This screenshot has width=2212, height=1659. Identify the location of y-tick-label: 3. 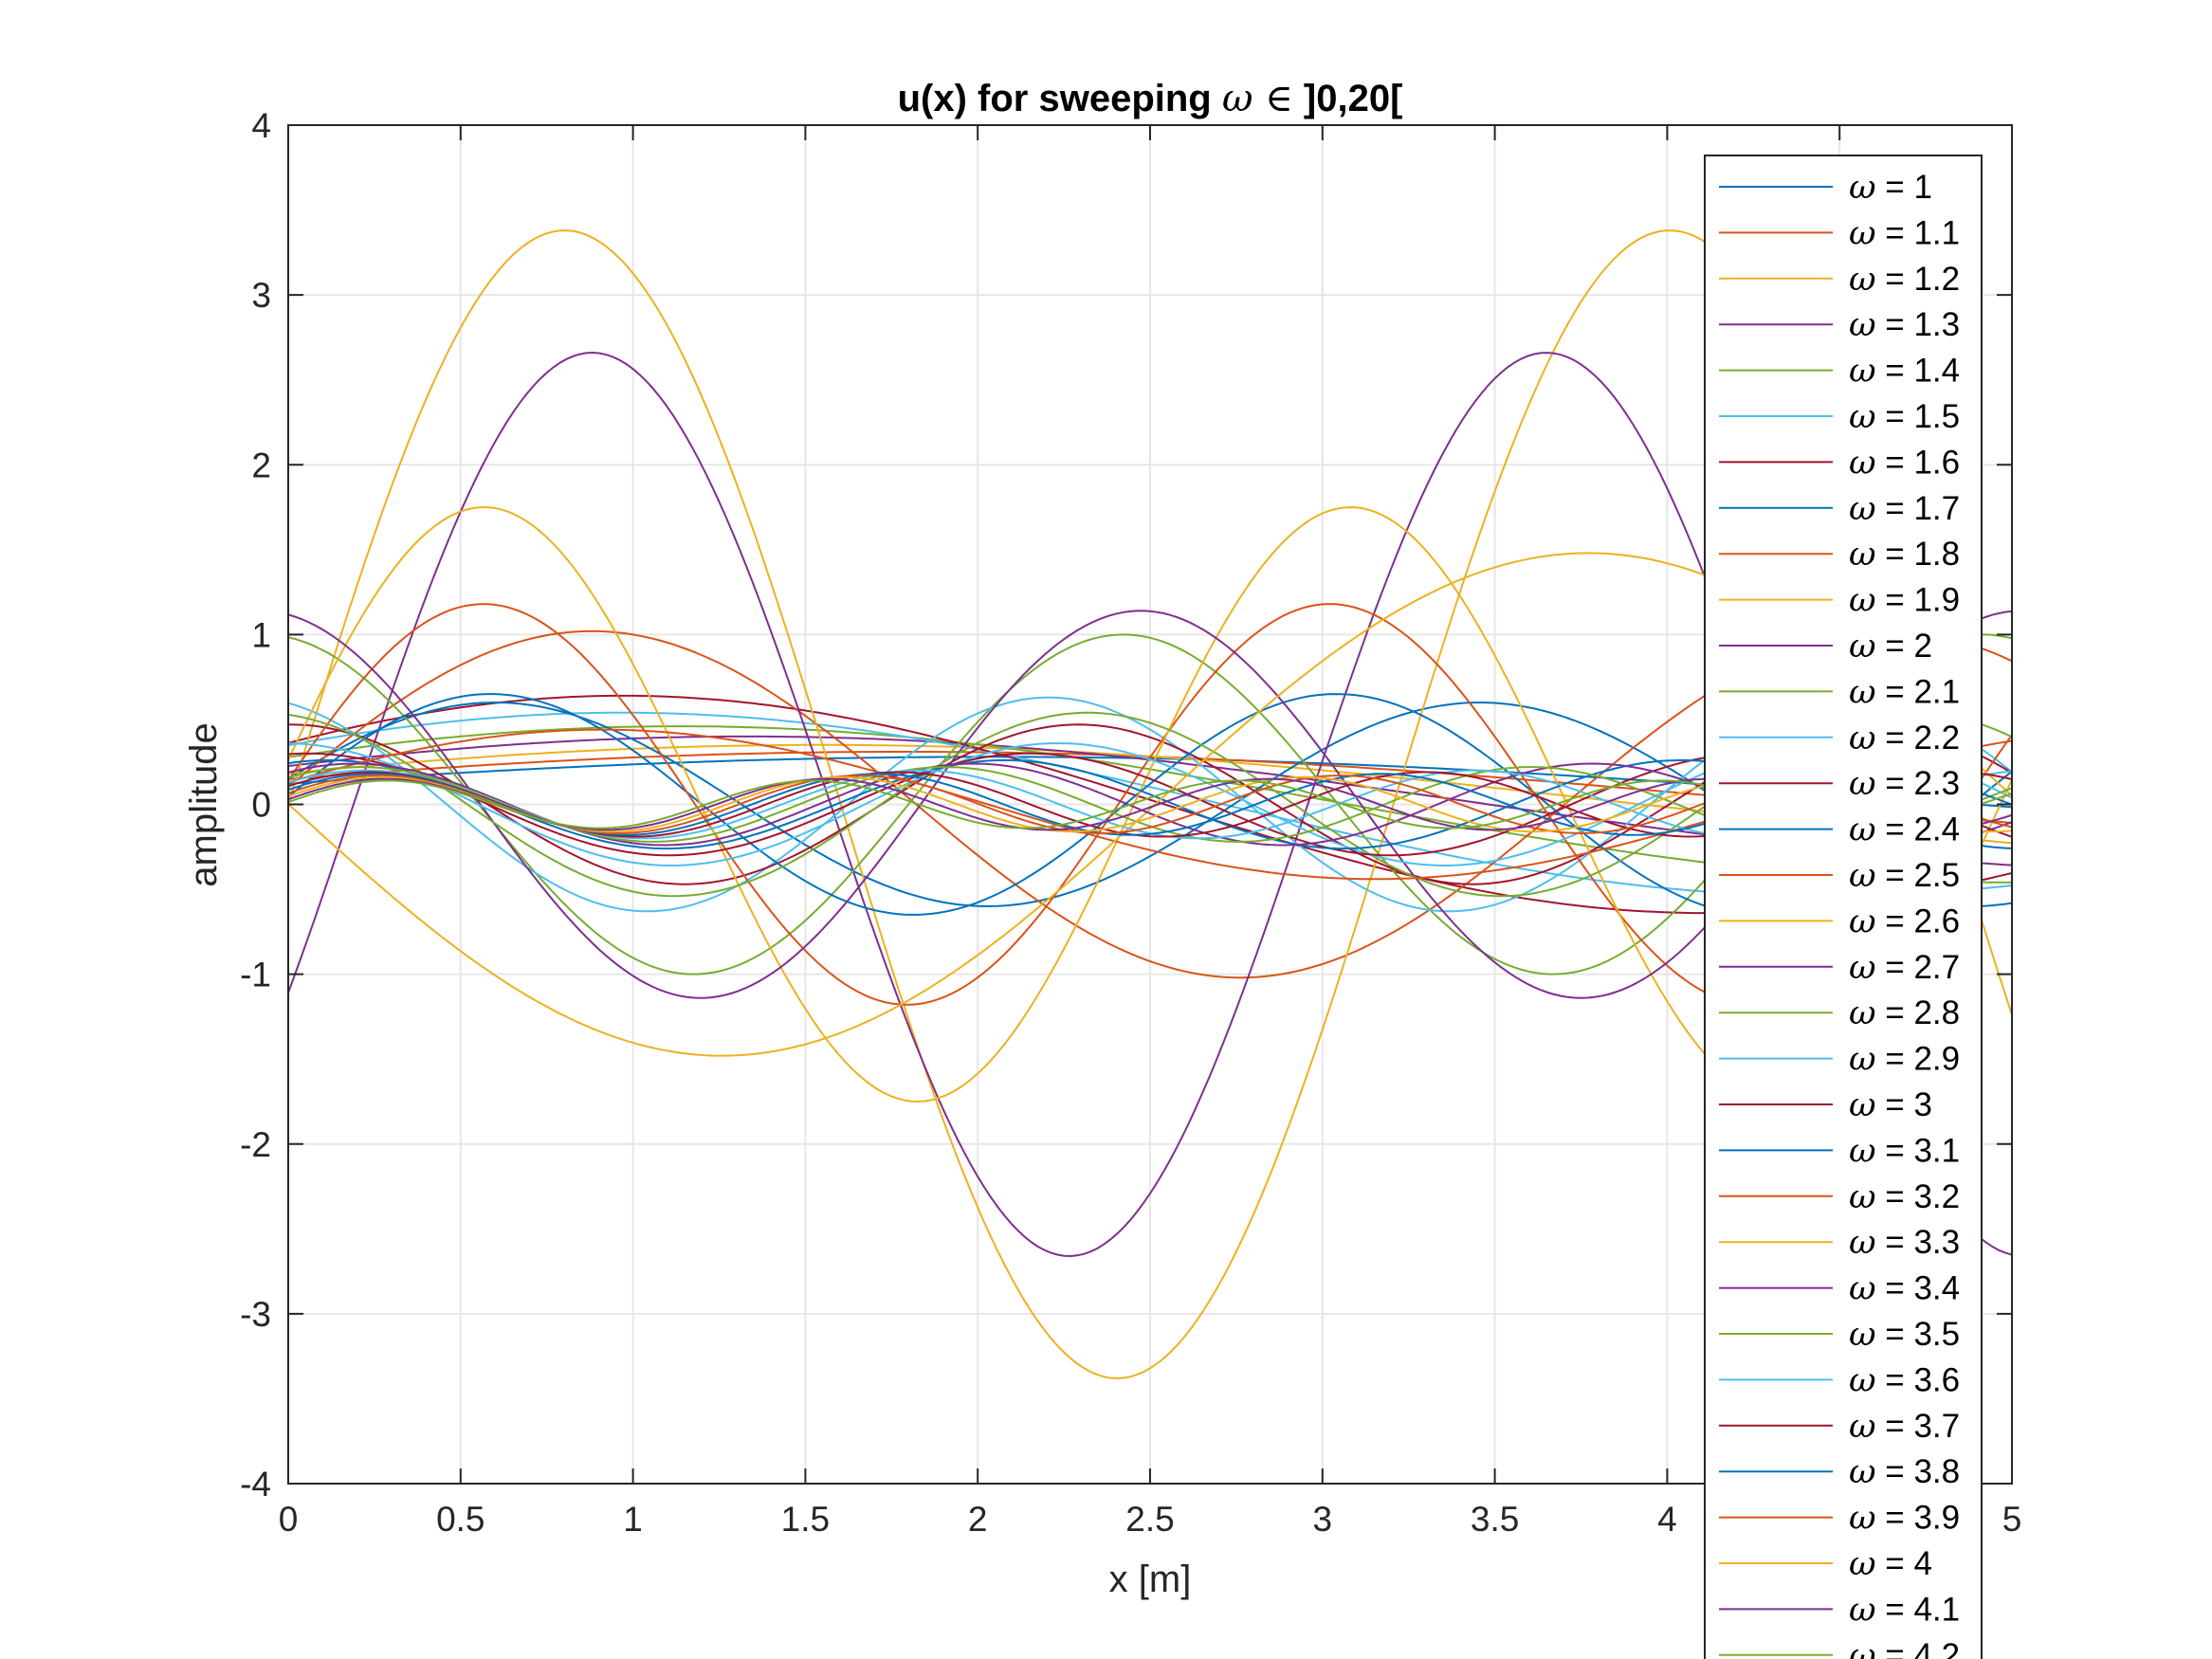
(261, 295).